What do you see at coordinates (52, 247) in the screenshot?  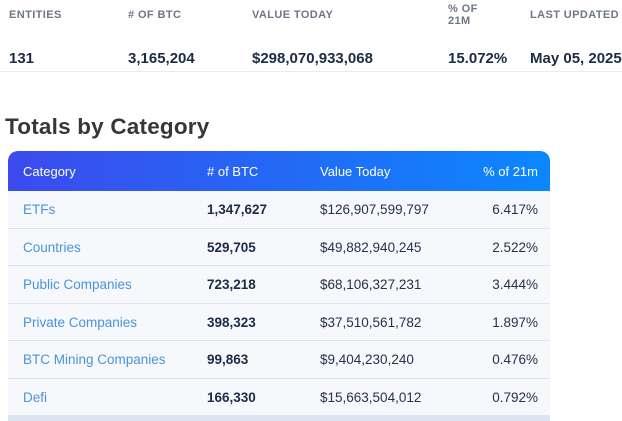 I see `category-link-countries: Countries` at bounding box center [52, 247].